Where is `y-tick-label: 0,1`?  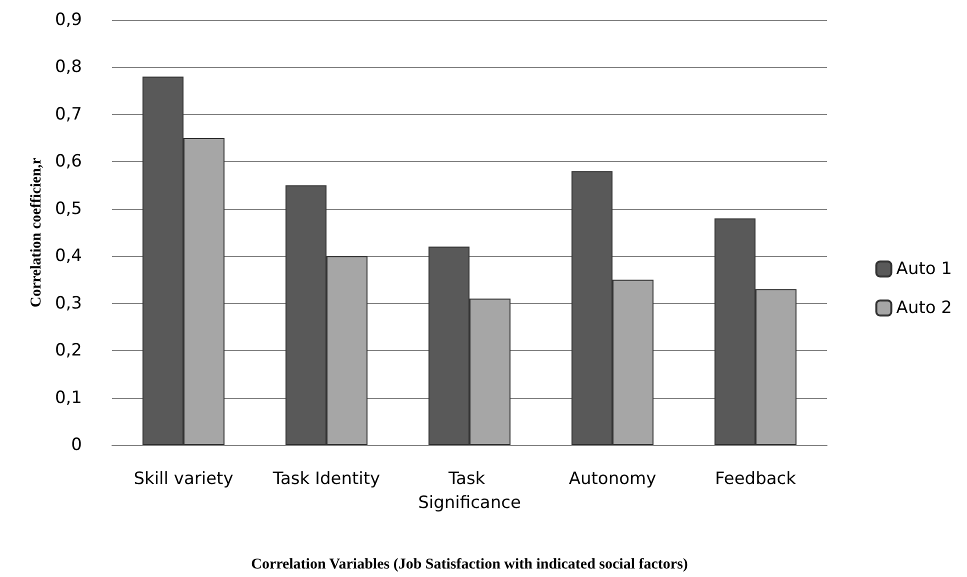 y-tick-label: 0,1 is located at coordinates (68, 398).